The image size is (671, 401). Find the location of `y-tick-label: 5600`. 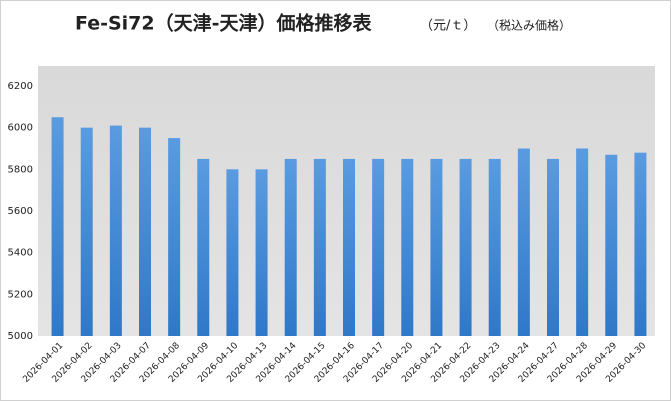

y-tick-label: 5600 is located at coordinates (20, 211).